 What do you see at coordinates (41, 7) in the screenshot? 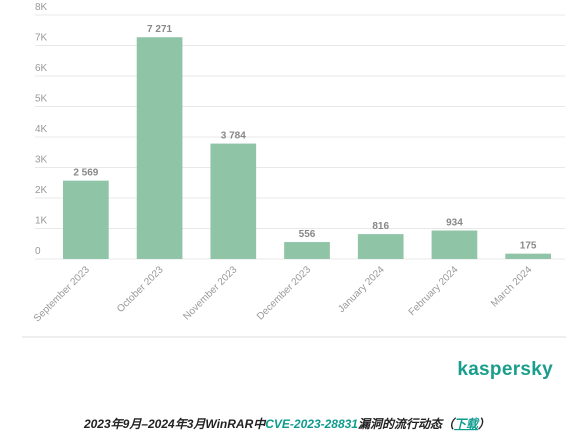
I see `y-tick-label: 8K` at bounding box center [41, 7].